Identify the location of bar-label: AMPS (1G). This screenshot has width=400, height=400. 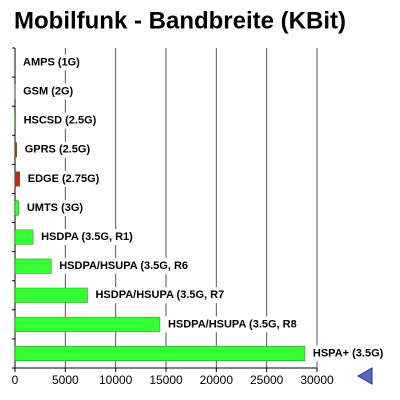
(51, 62).